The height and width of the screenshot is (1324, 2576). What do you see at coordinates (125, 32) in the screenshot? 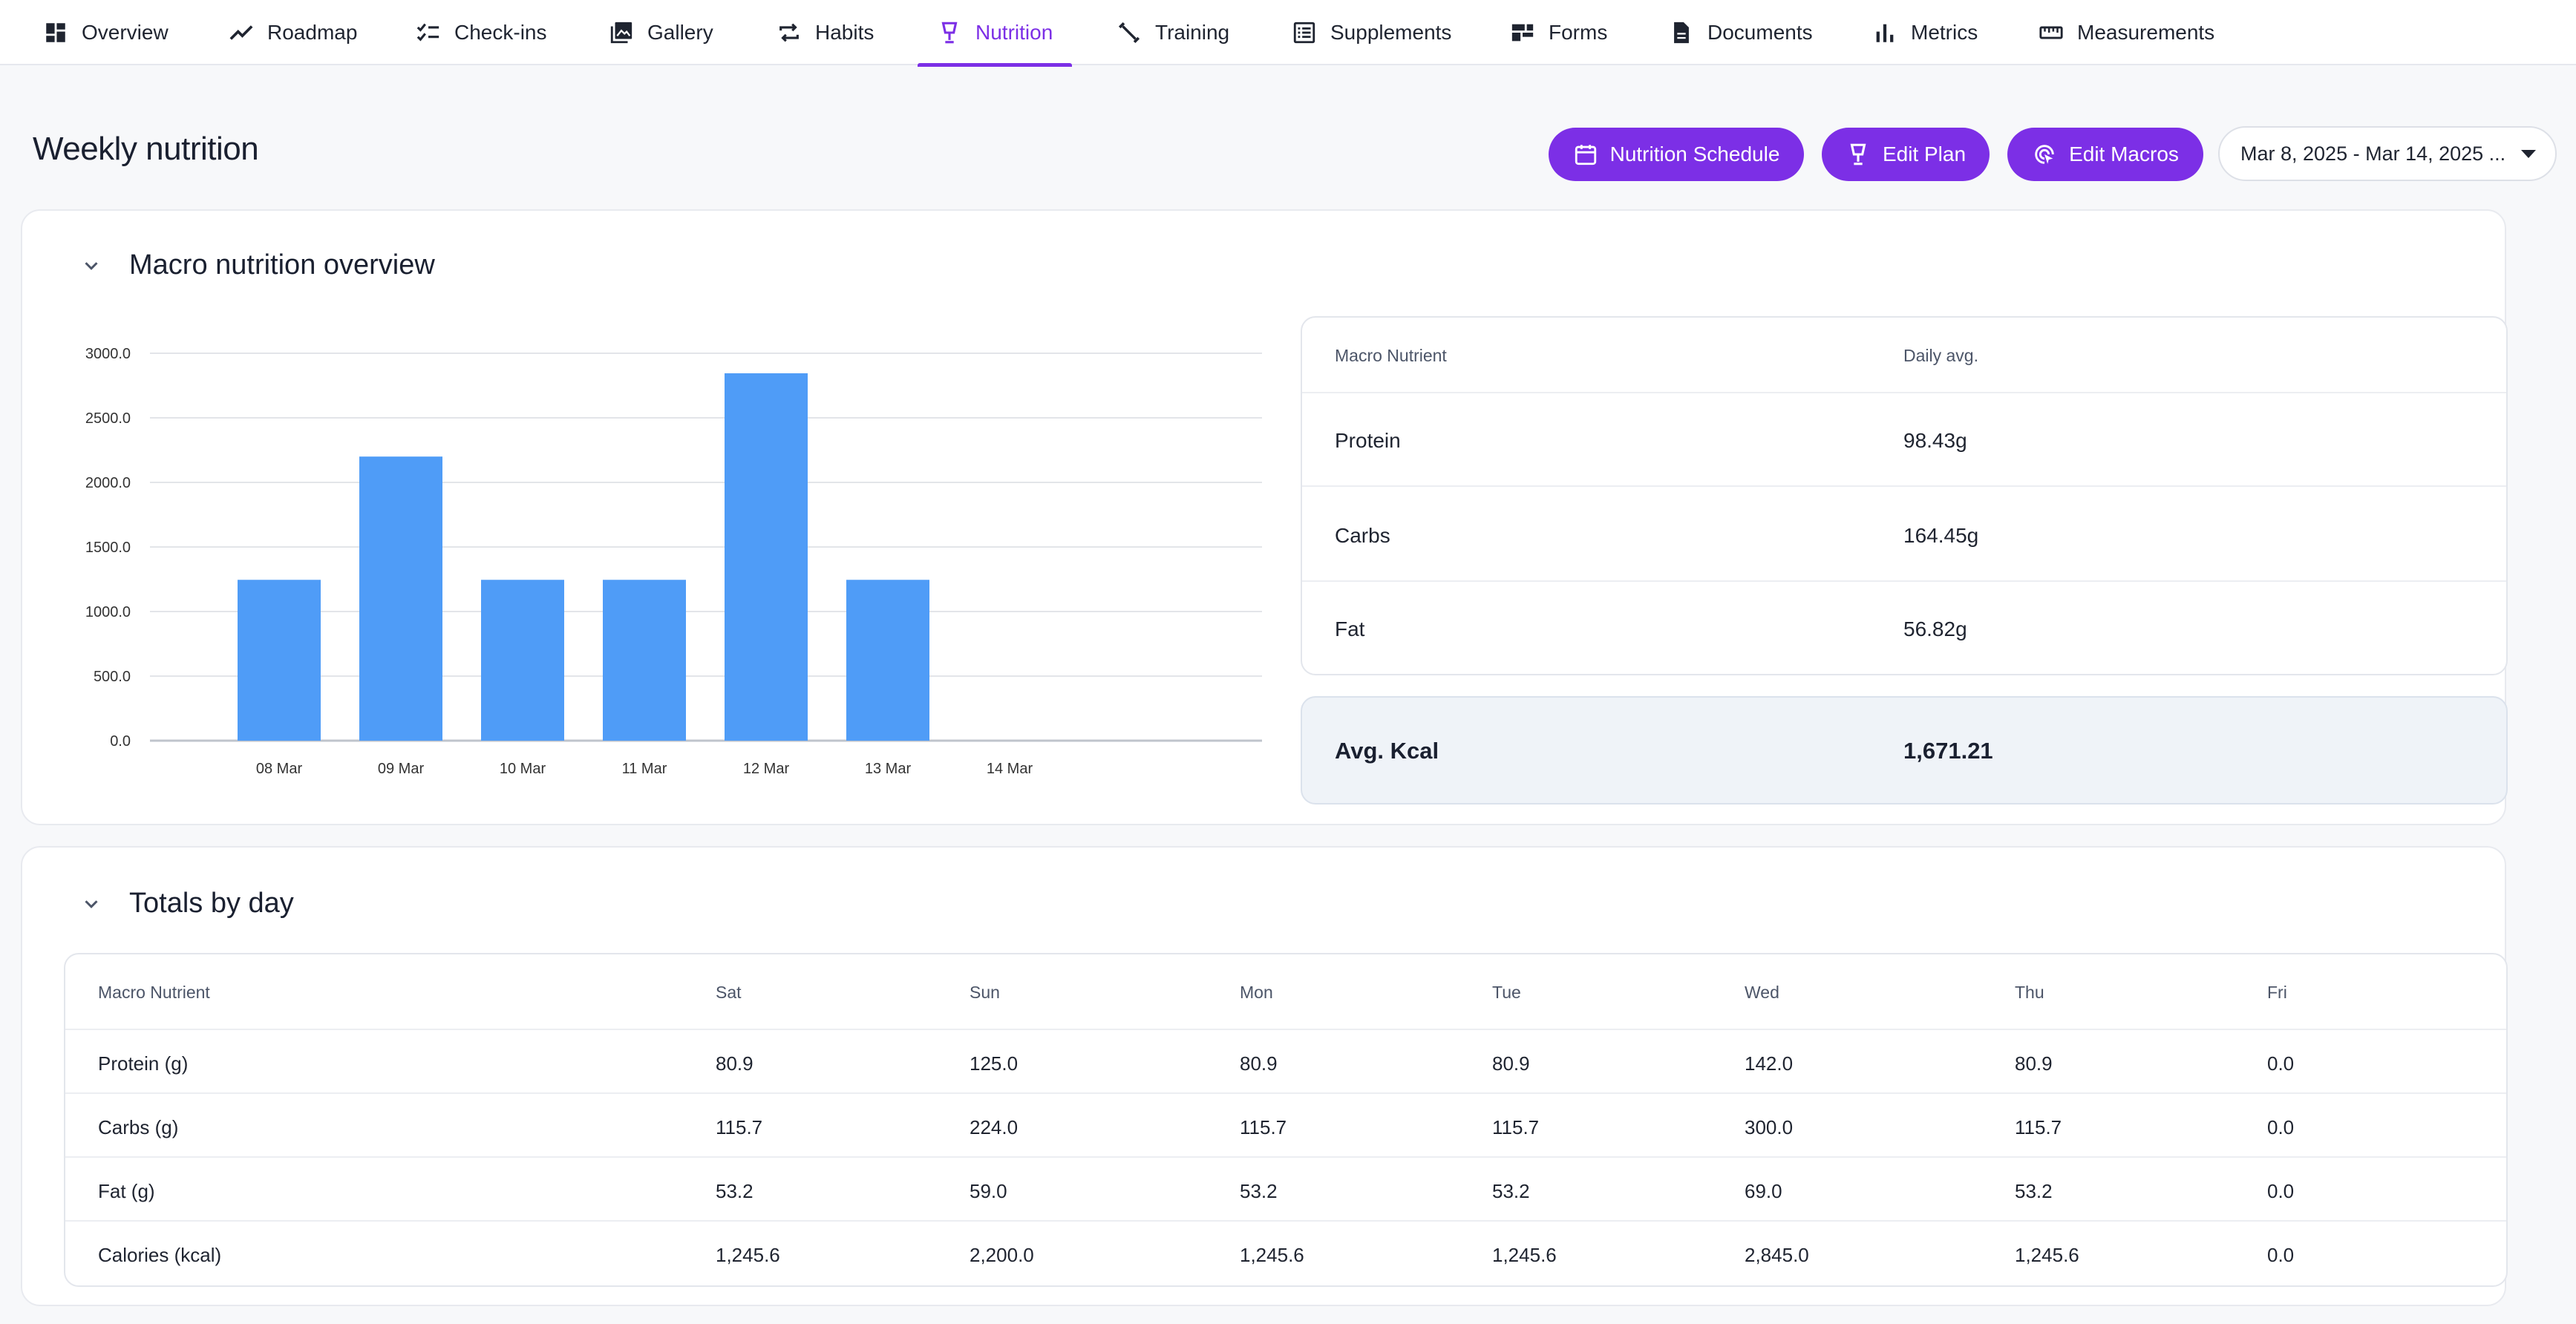
I see `tab-label: Overview` at bounding box center [125, 32].